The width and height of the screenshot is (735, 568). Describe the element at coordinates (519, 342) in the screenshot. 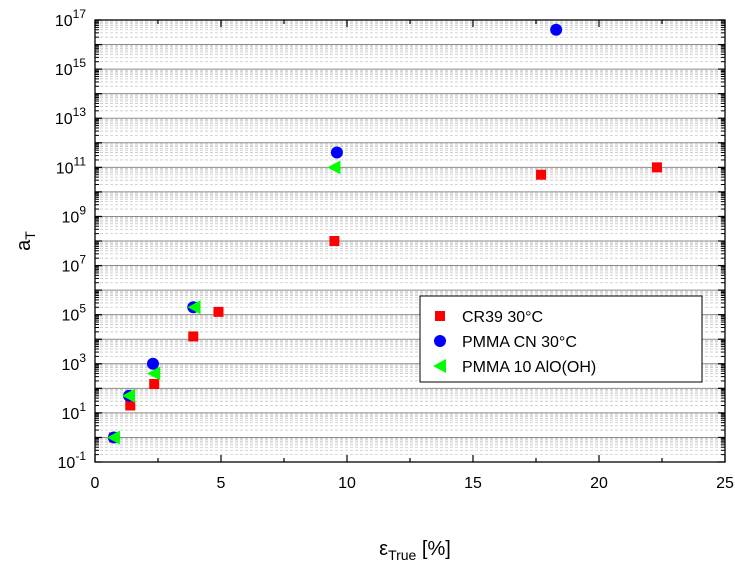

I see `legend-label-1: PMMA CN 30°C` at that location.